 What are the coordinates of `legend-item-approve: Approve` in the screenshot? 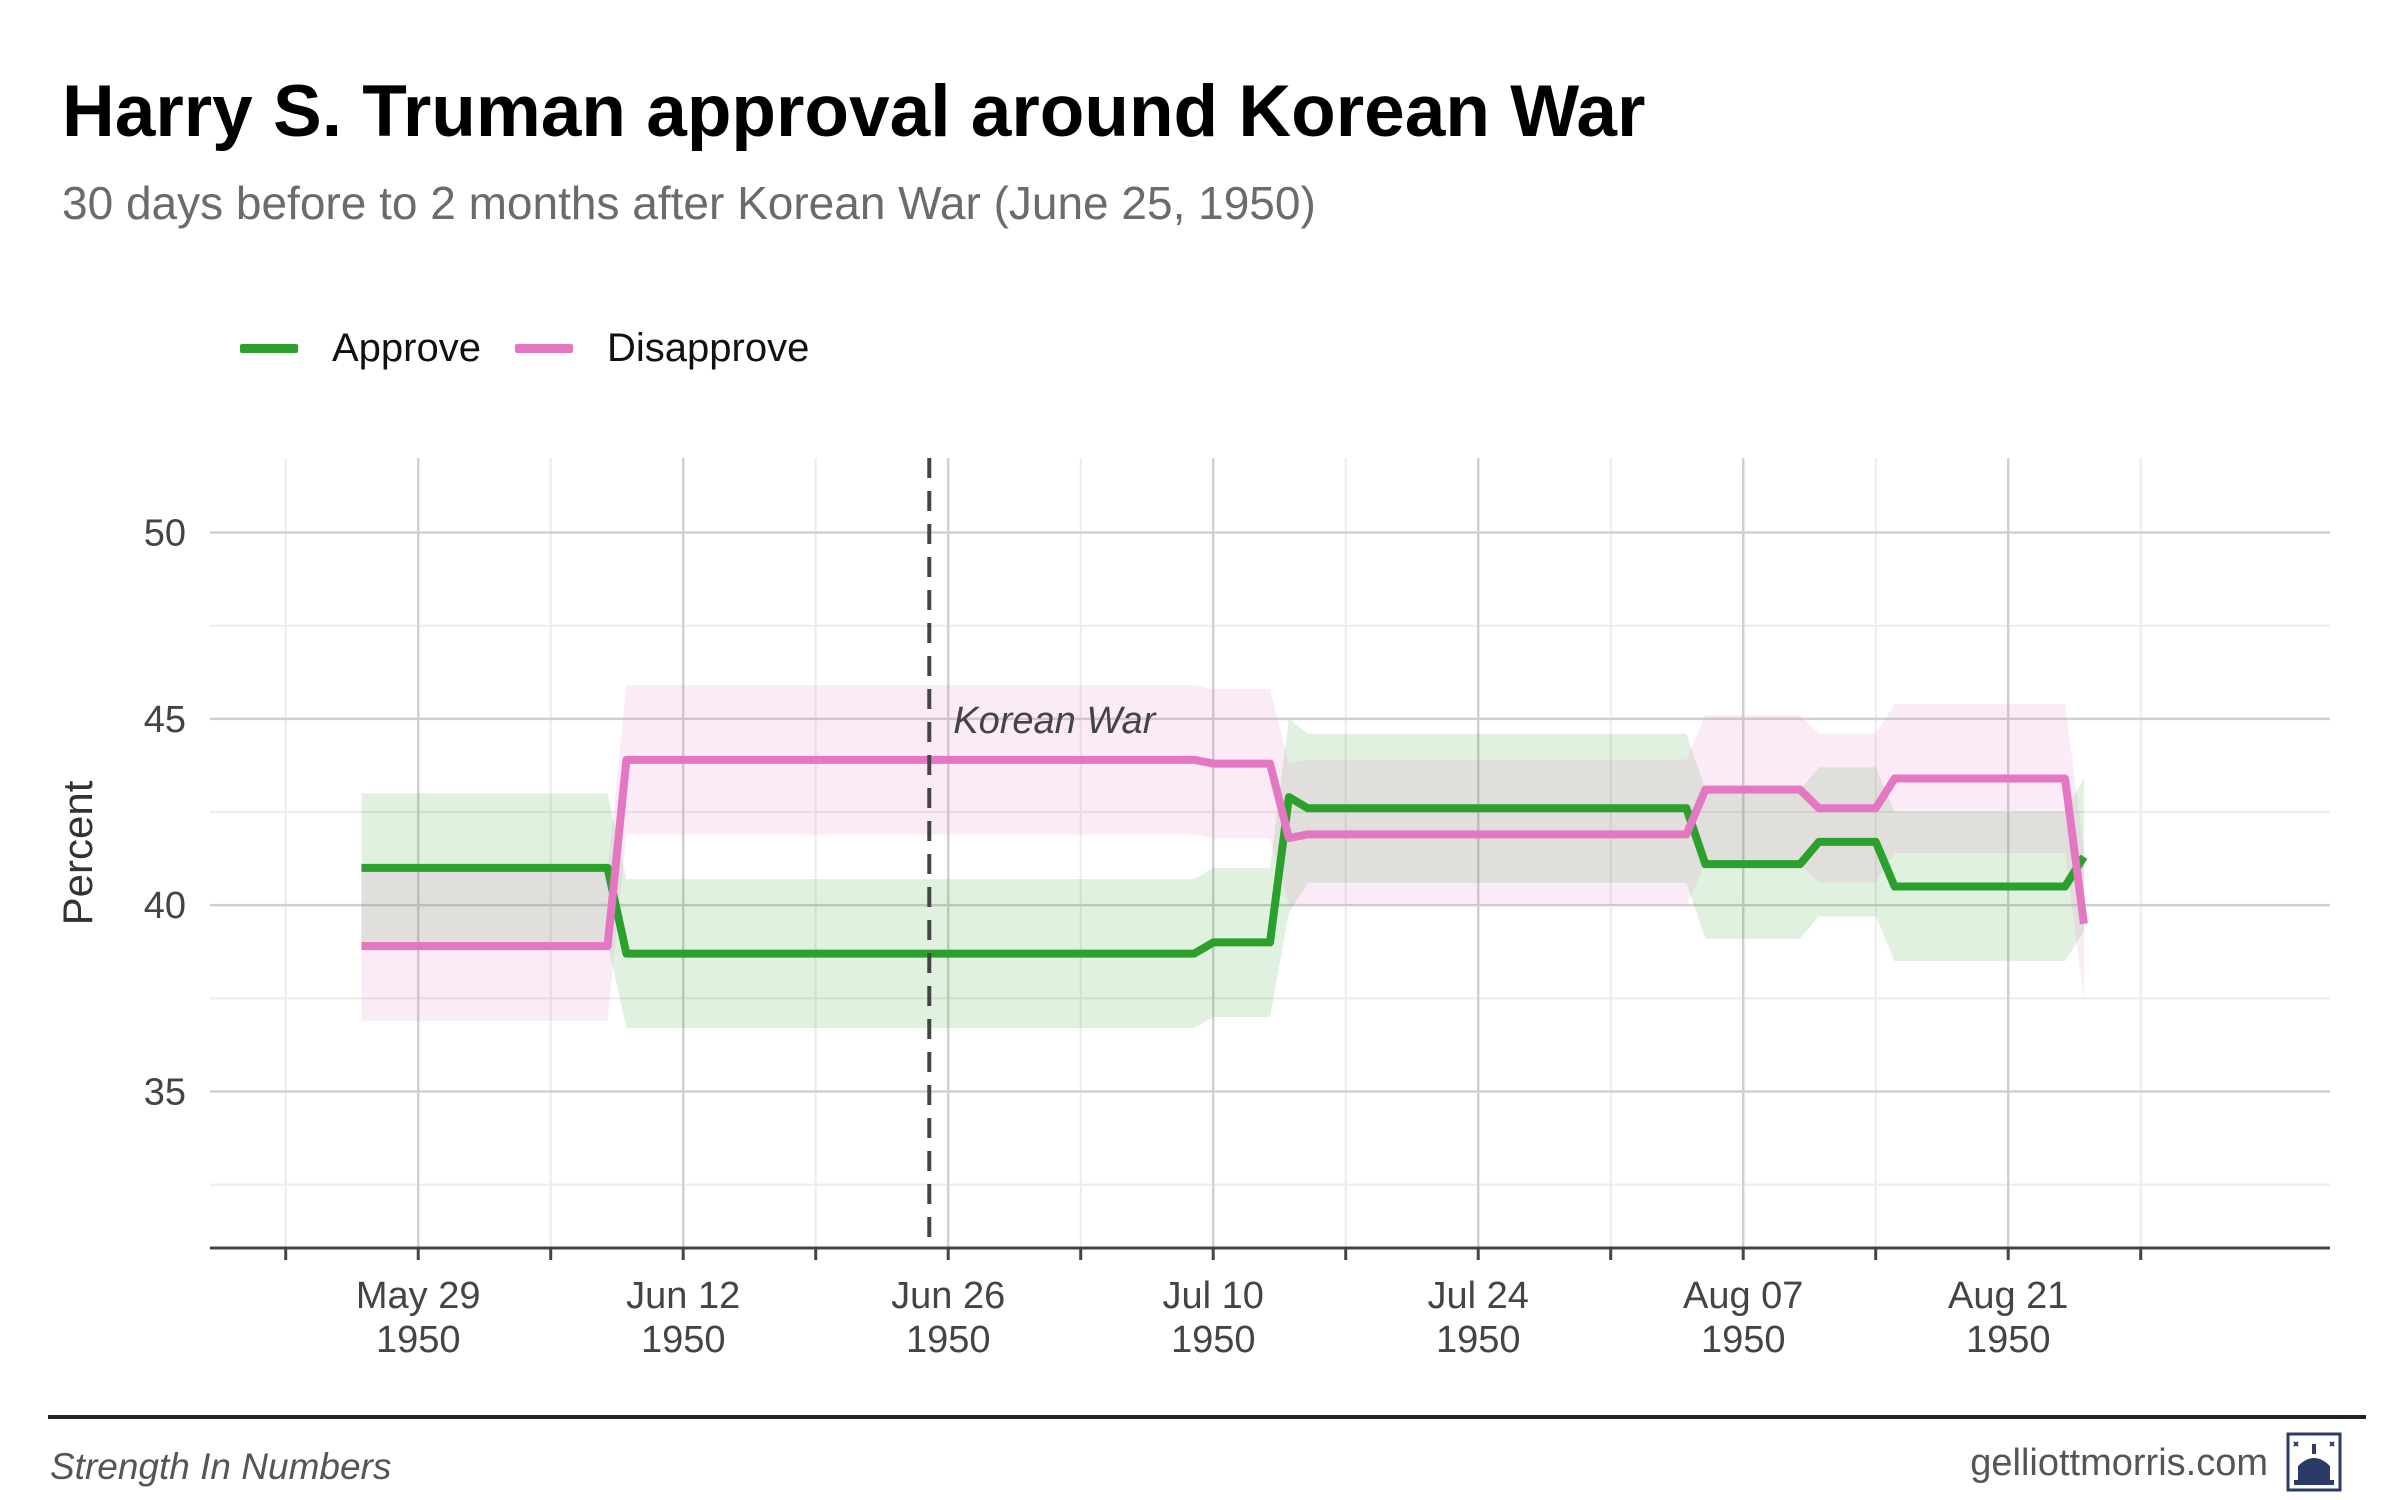 It's located at (360, 348).